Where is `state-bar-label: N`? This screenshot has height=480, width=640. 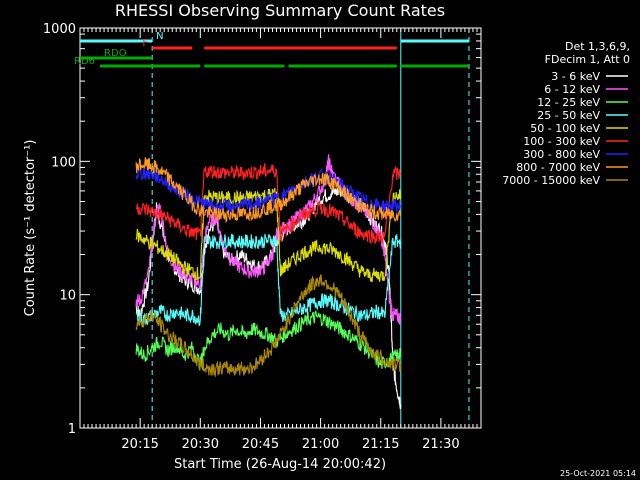
state-bar-label: N is located at coordinates (159, 36).